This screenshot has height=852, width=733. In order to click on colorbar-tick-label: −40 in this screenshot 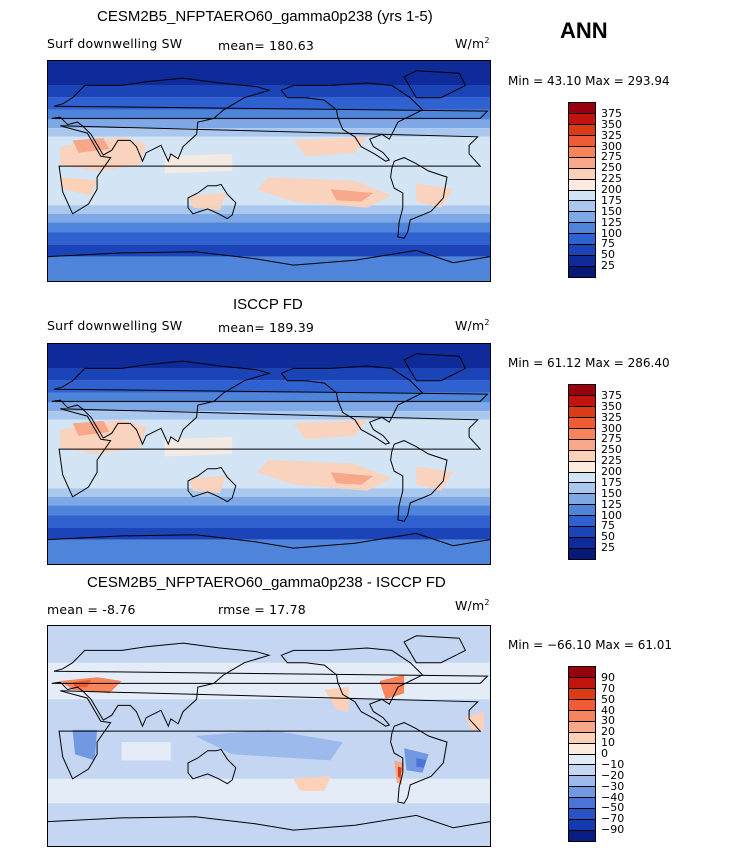, I will do `click(613, 797)`.